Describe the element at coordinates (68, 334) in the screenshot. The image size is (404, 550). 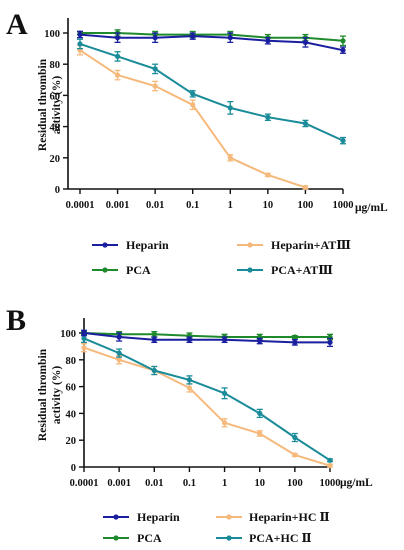
I see `panel-b-y-tick-label: 100` at that location.